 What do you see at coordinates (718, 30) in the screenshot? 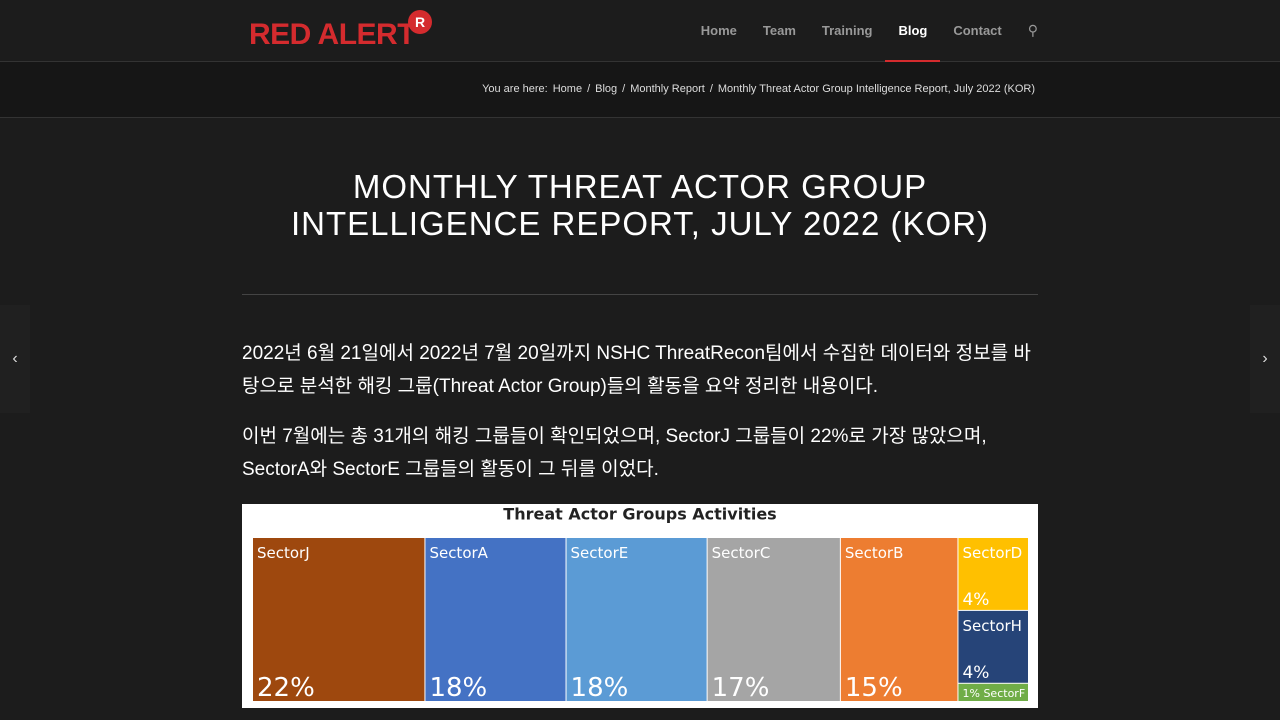
I see `nav-link: Home` at bounding box center [718, 30].